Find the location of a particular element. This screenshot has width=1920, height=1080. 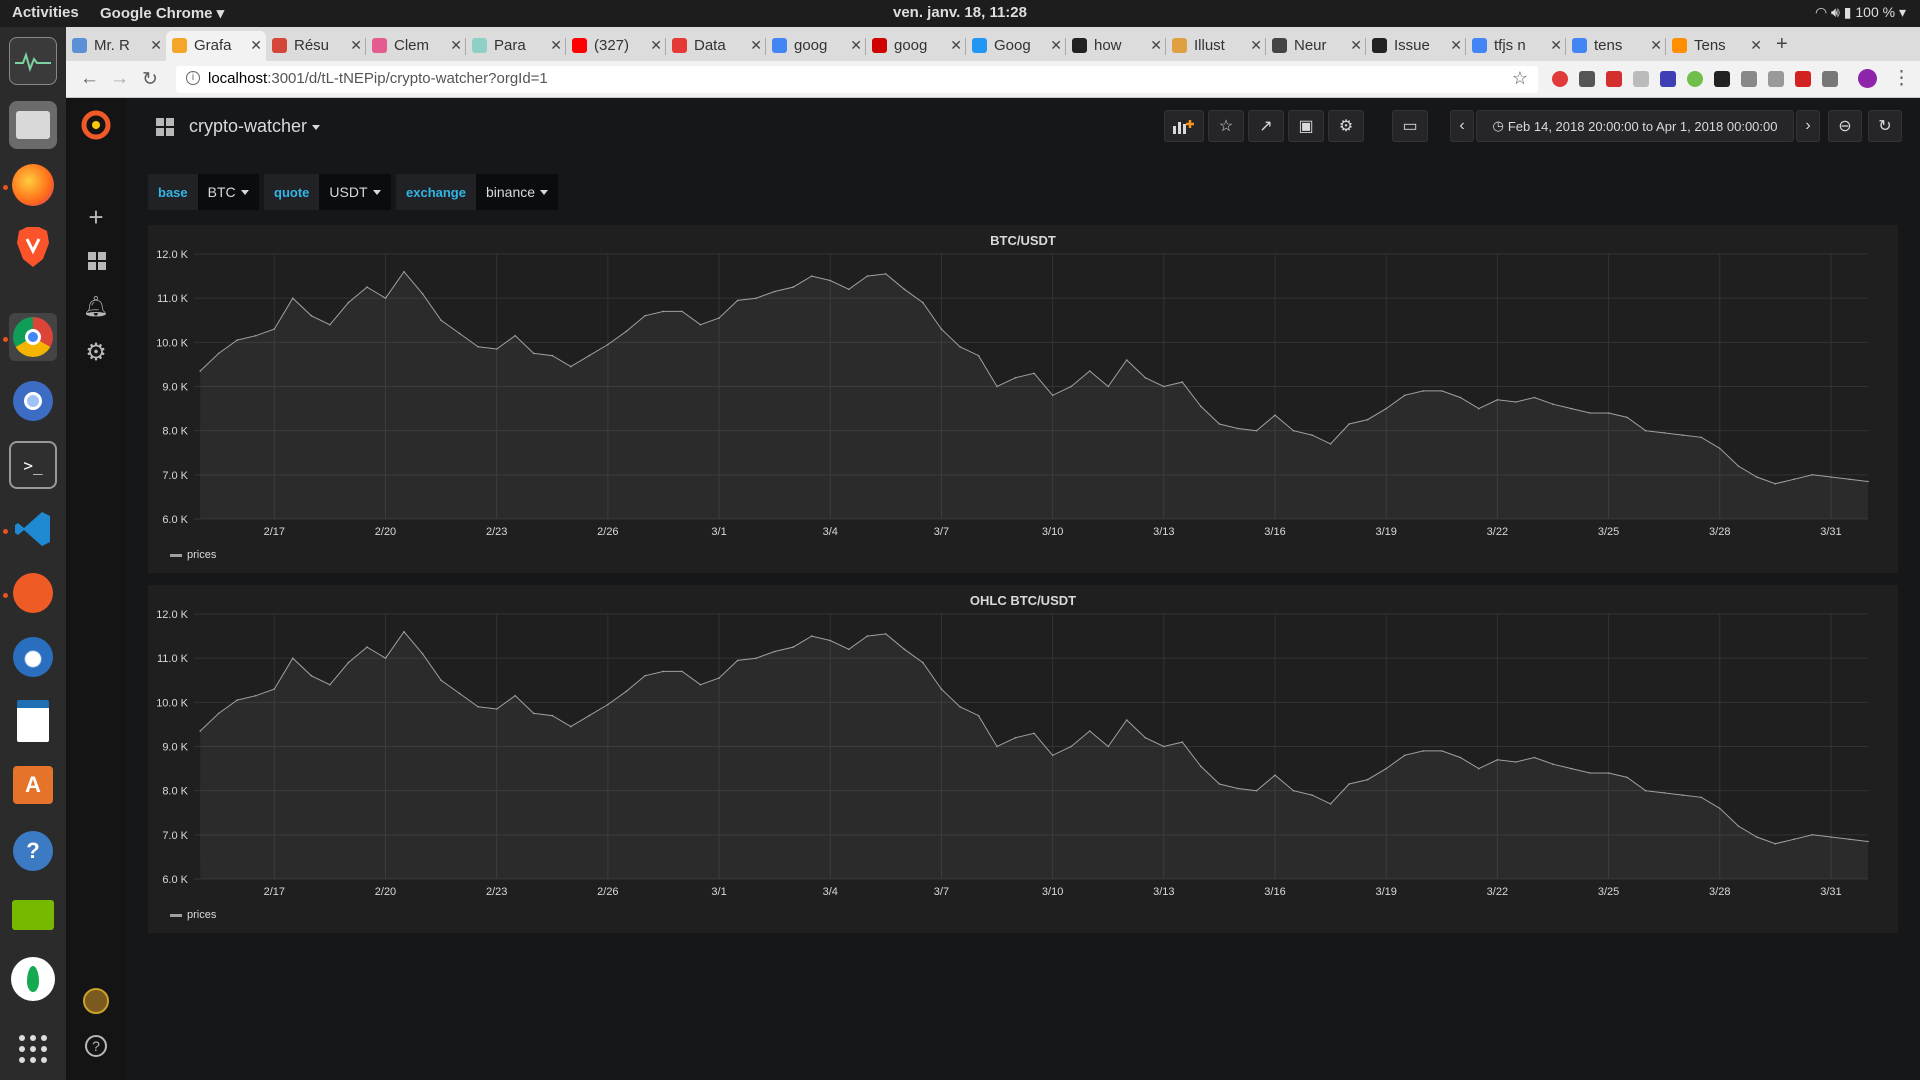

browser-tab: tfjs n ✕ is located at coordinates (1516, 46).